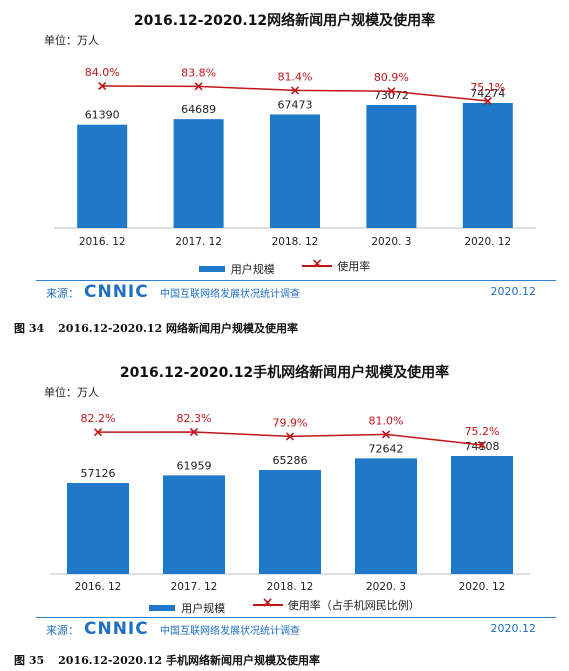 The image size is (569, 671). What do you see at coordinates (284, 266) in the screenshot?
I see `chart-legend: 用户规模 使用率` at bounding box center [284, 266].